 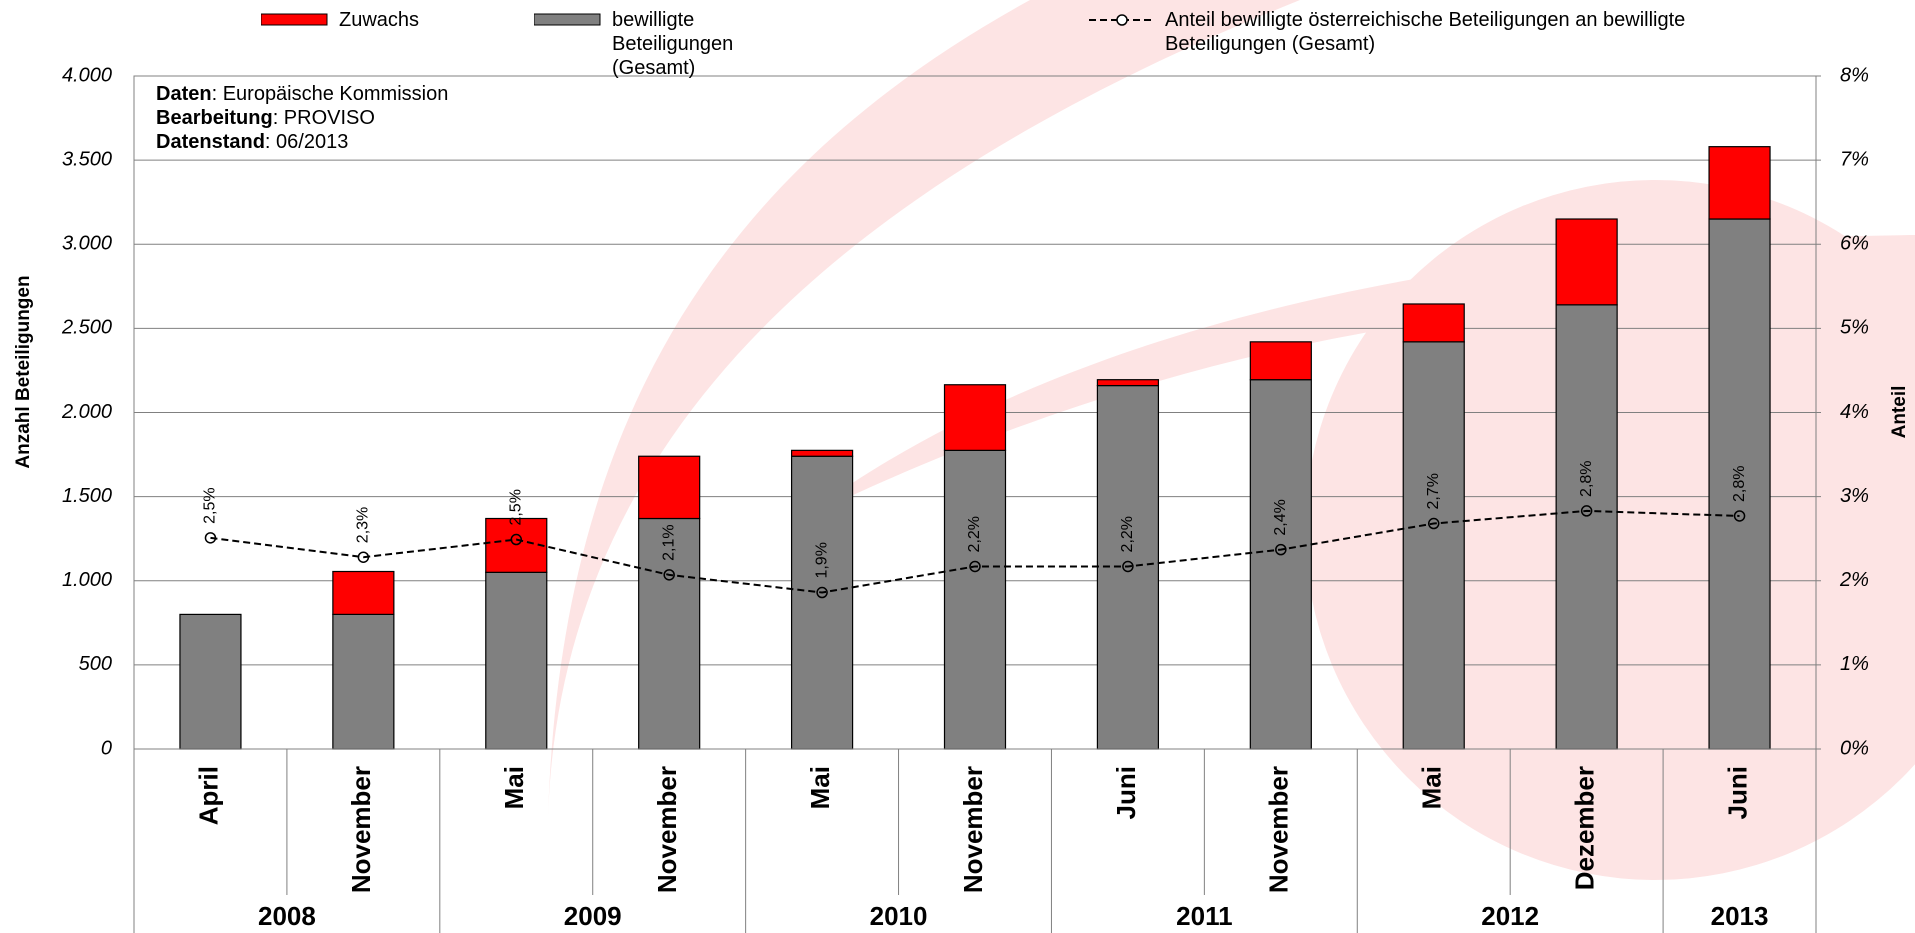 I want to click on y-tick-label: 3.500, so click(x=87, y=159).